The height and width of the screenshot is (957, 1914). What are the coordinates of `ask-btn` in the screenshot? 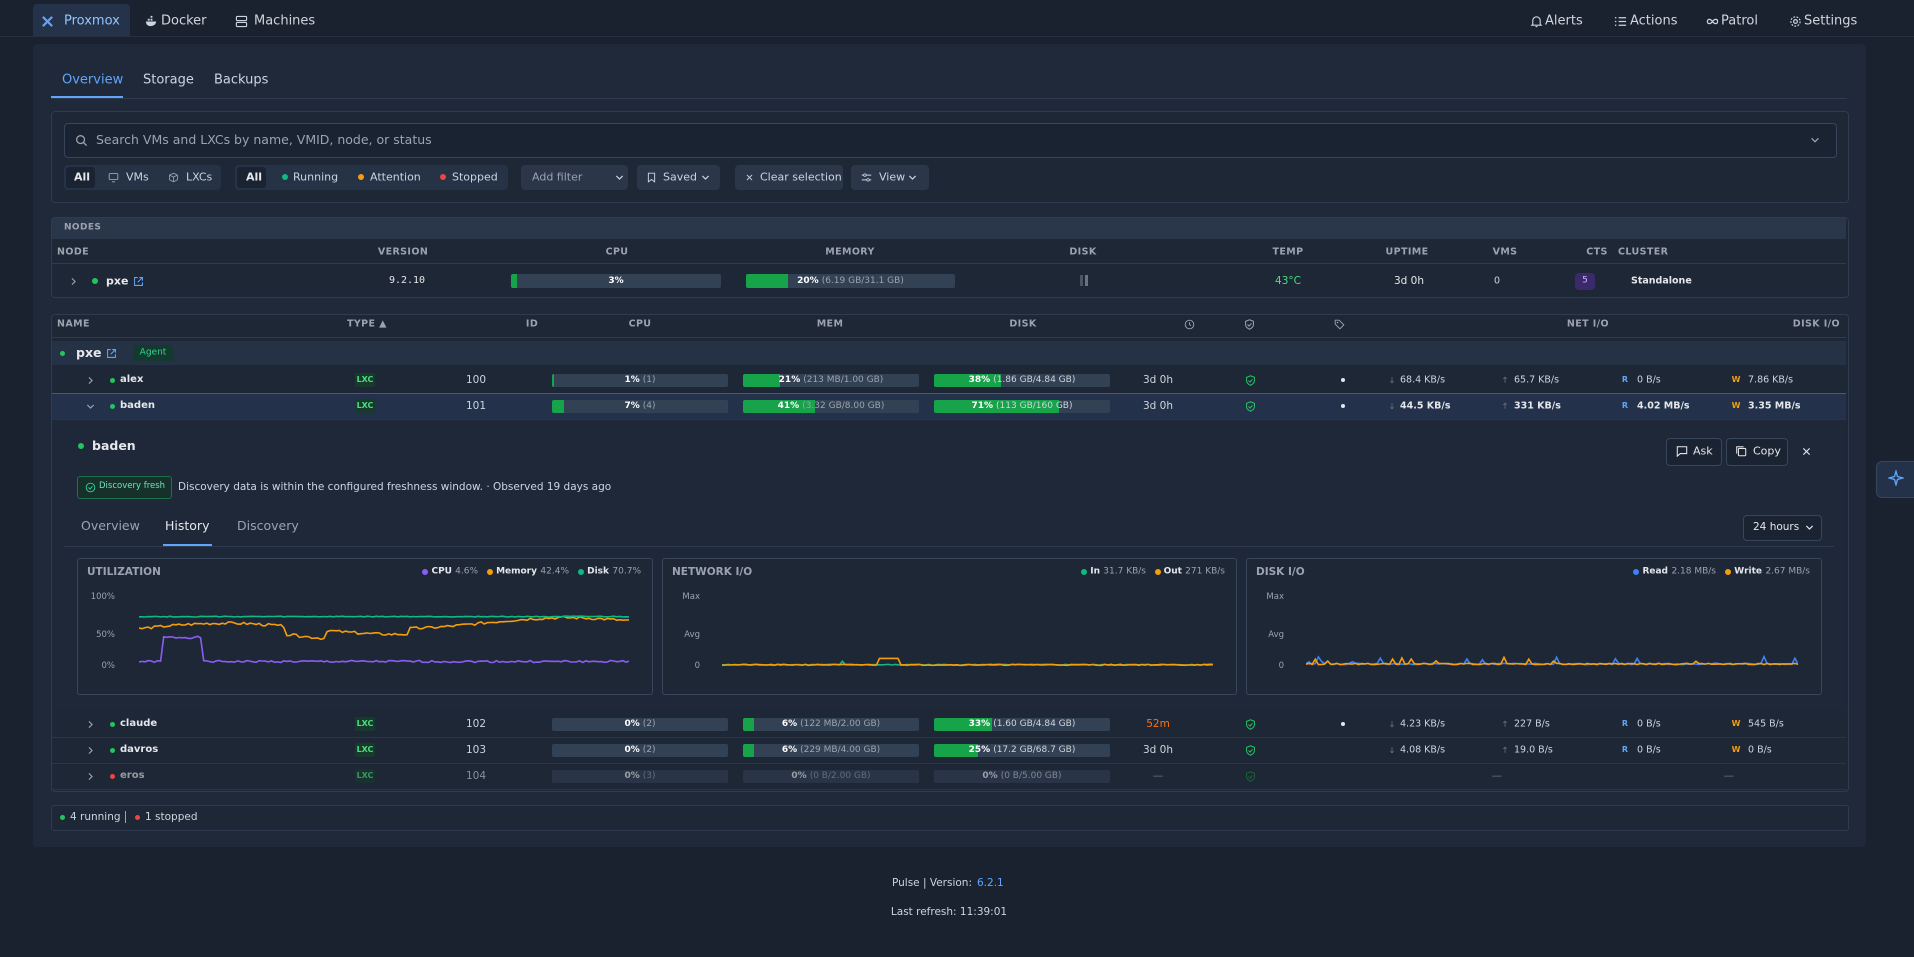 It's located at (1694, 452).